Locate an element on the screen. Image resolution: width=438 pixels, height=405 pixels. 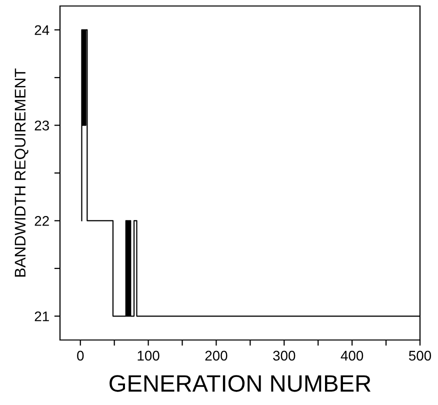
y-tick-label: 23 is located at coordinates (41, 125).